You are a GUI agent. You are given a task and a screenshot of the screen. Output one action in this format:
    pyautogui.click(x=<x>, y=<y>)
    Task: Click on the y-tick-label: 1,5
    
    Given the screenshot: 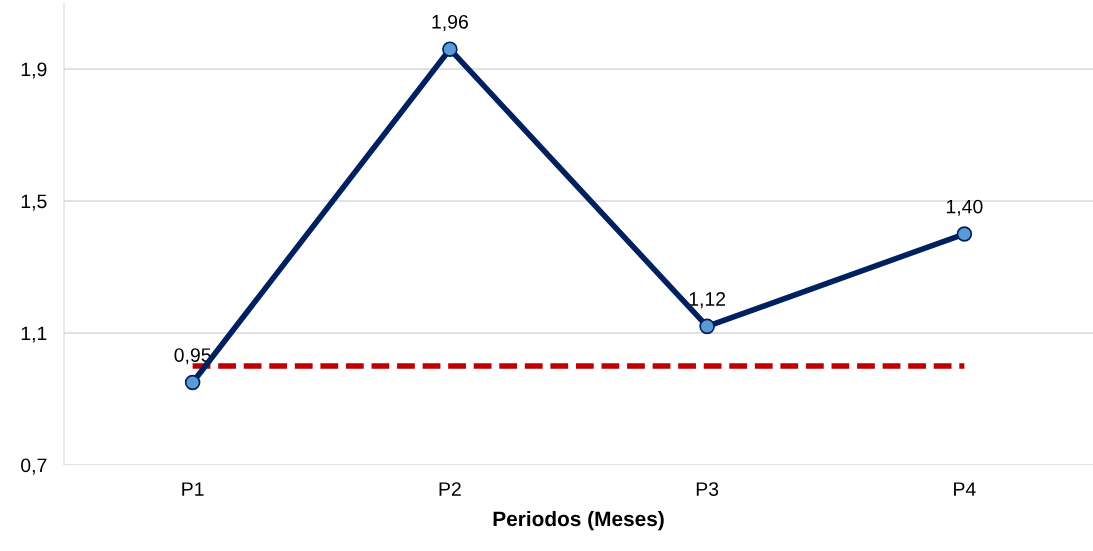 What is the action you would take?
    pyautogui.click(x=34, y=202)
    